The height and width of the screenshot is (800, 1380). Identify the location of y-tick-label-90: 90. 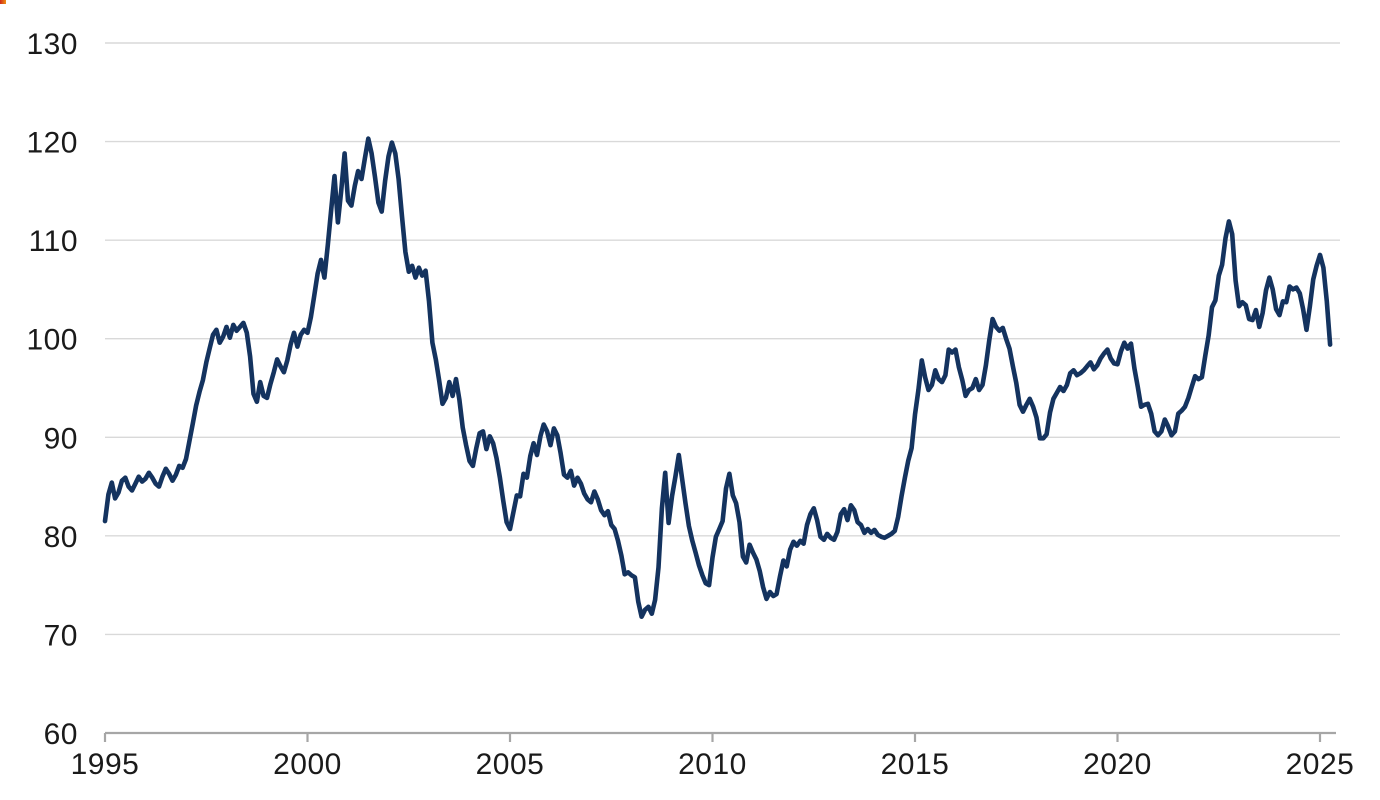
(61, 438).